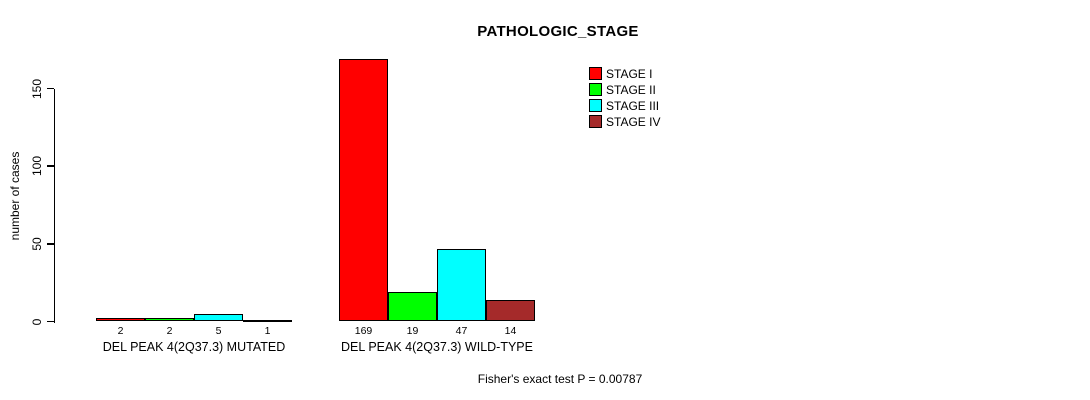  What do you see at coordinates (629, 74) in the screenshot?
I see `legend-label: STAGE I` at bounding box center [629, 74].